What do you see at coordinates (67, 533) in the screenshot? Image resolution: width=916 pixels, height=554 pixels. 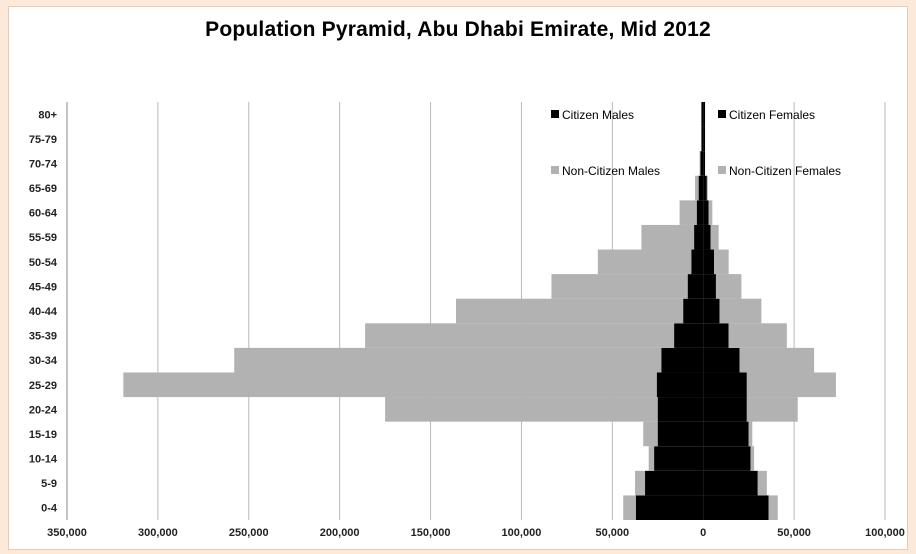 I see `x-tick-label: 350,000` at bounding box center [67, 533].